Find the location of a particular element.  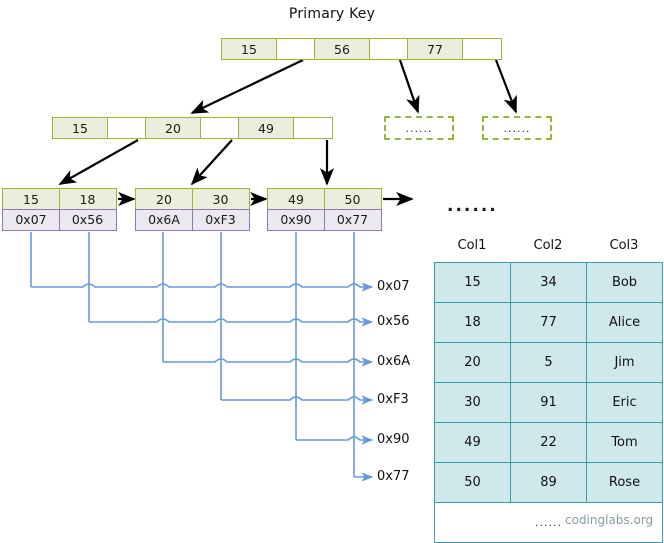

root-cell-key-2: 56 is located at coordinates (342, 49).